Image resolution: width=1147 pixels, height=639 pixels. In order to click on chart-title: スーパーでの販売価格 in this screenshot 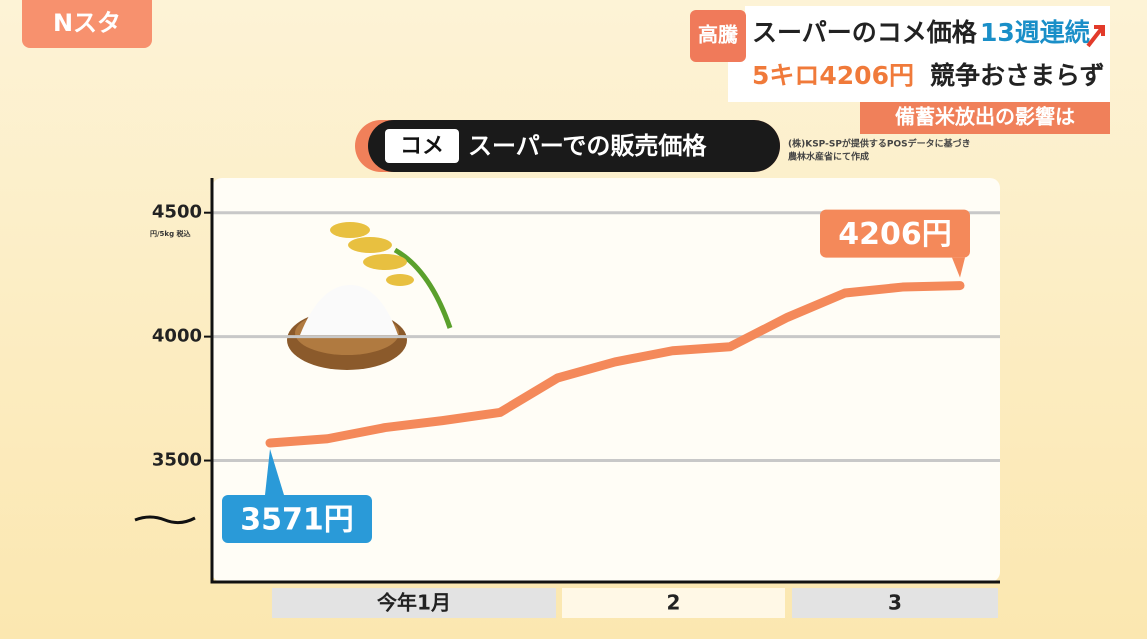, I will do `click(587, 146)`.